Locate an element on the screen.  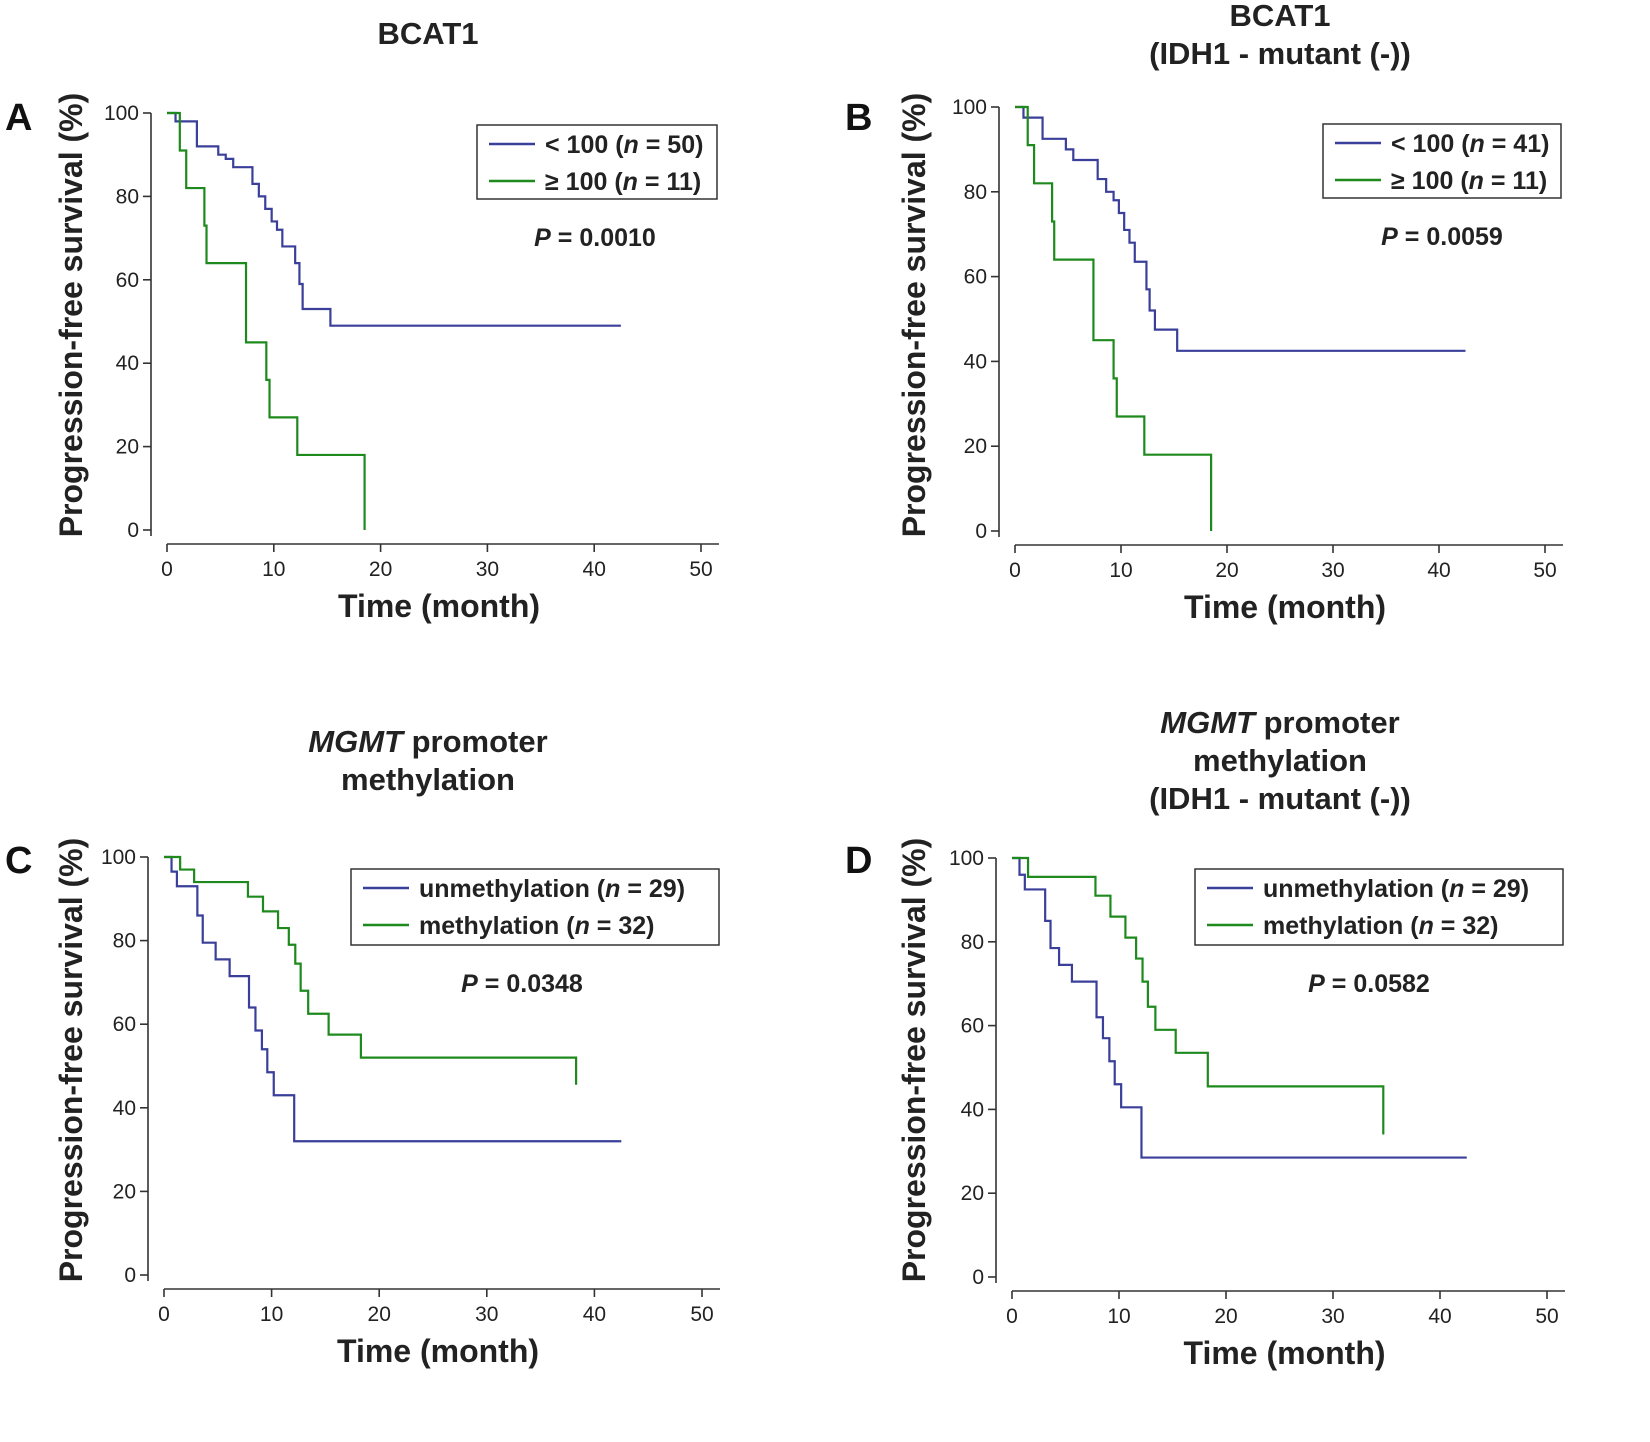
p-value: P = 0.0348 is located at coordinates (522, 984).